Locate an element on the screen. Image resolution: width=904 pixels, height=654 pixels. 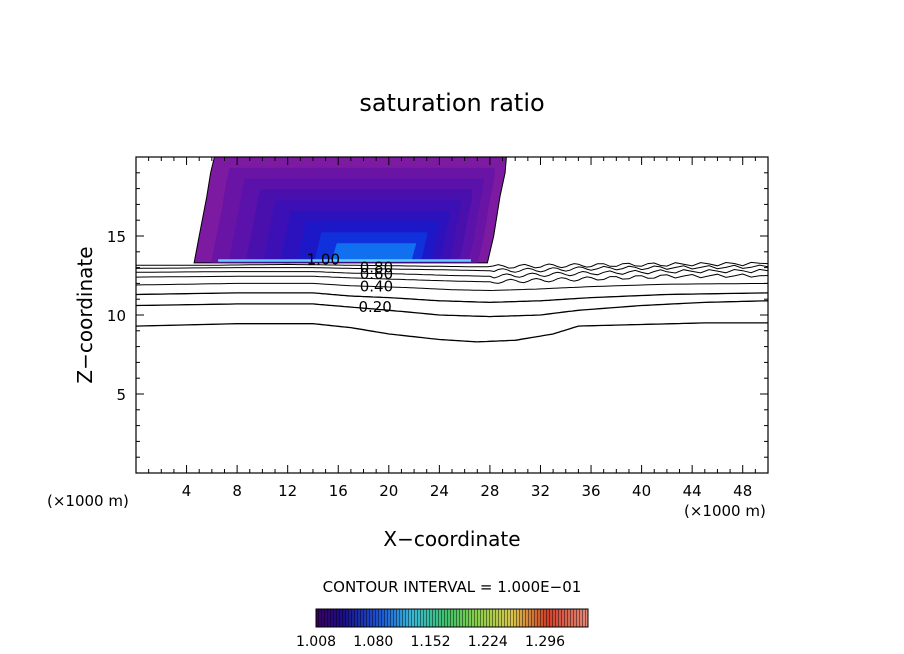
colorbar-tick-label: 1.080 is located at coordinates (373, 642).